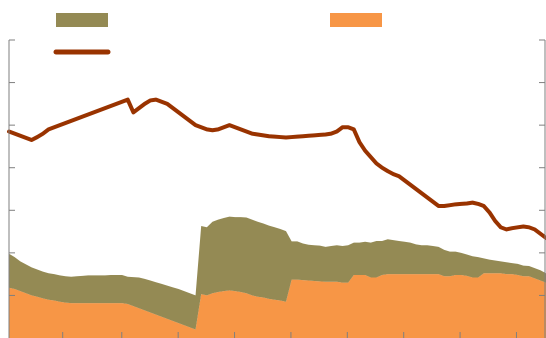 This screenshot has height=338, width=546. Describe the element at coordinates (82, 20) in the screenshot. I see `legend-swatch-olive` at that location.